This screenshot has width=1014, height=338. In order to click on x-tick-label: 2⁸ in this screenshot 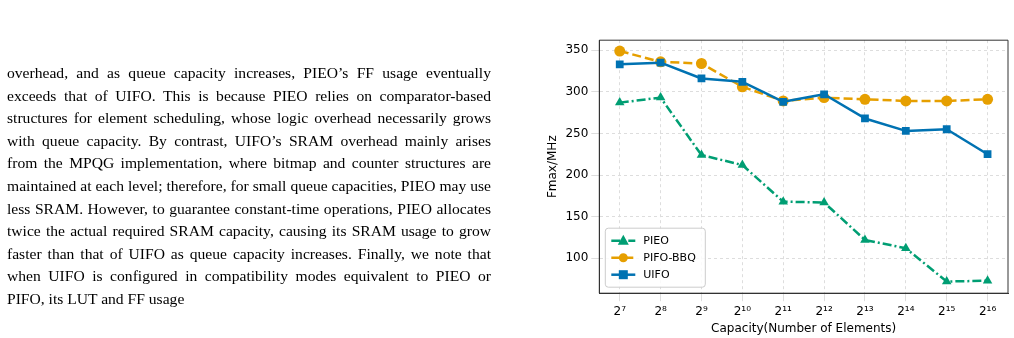, I will do `click(661, 310)`.